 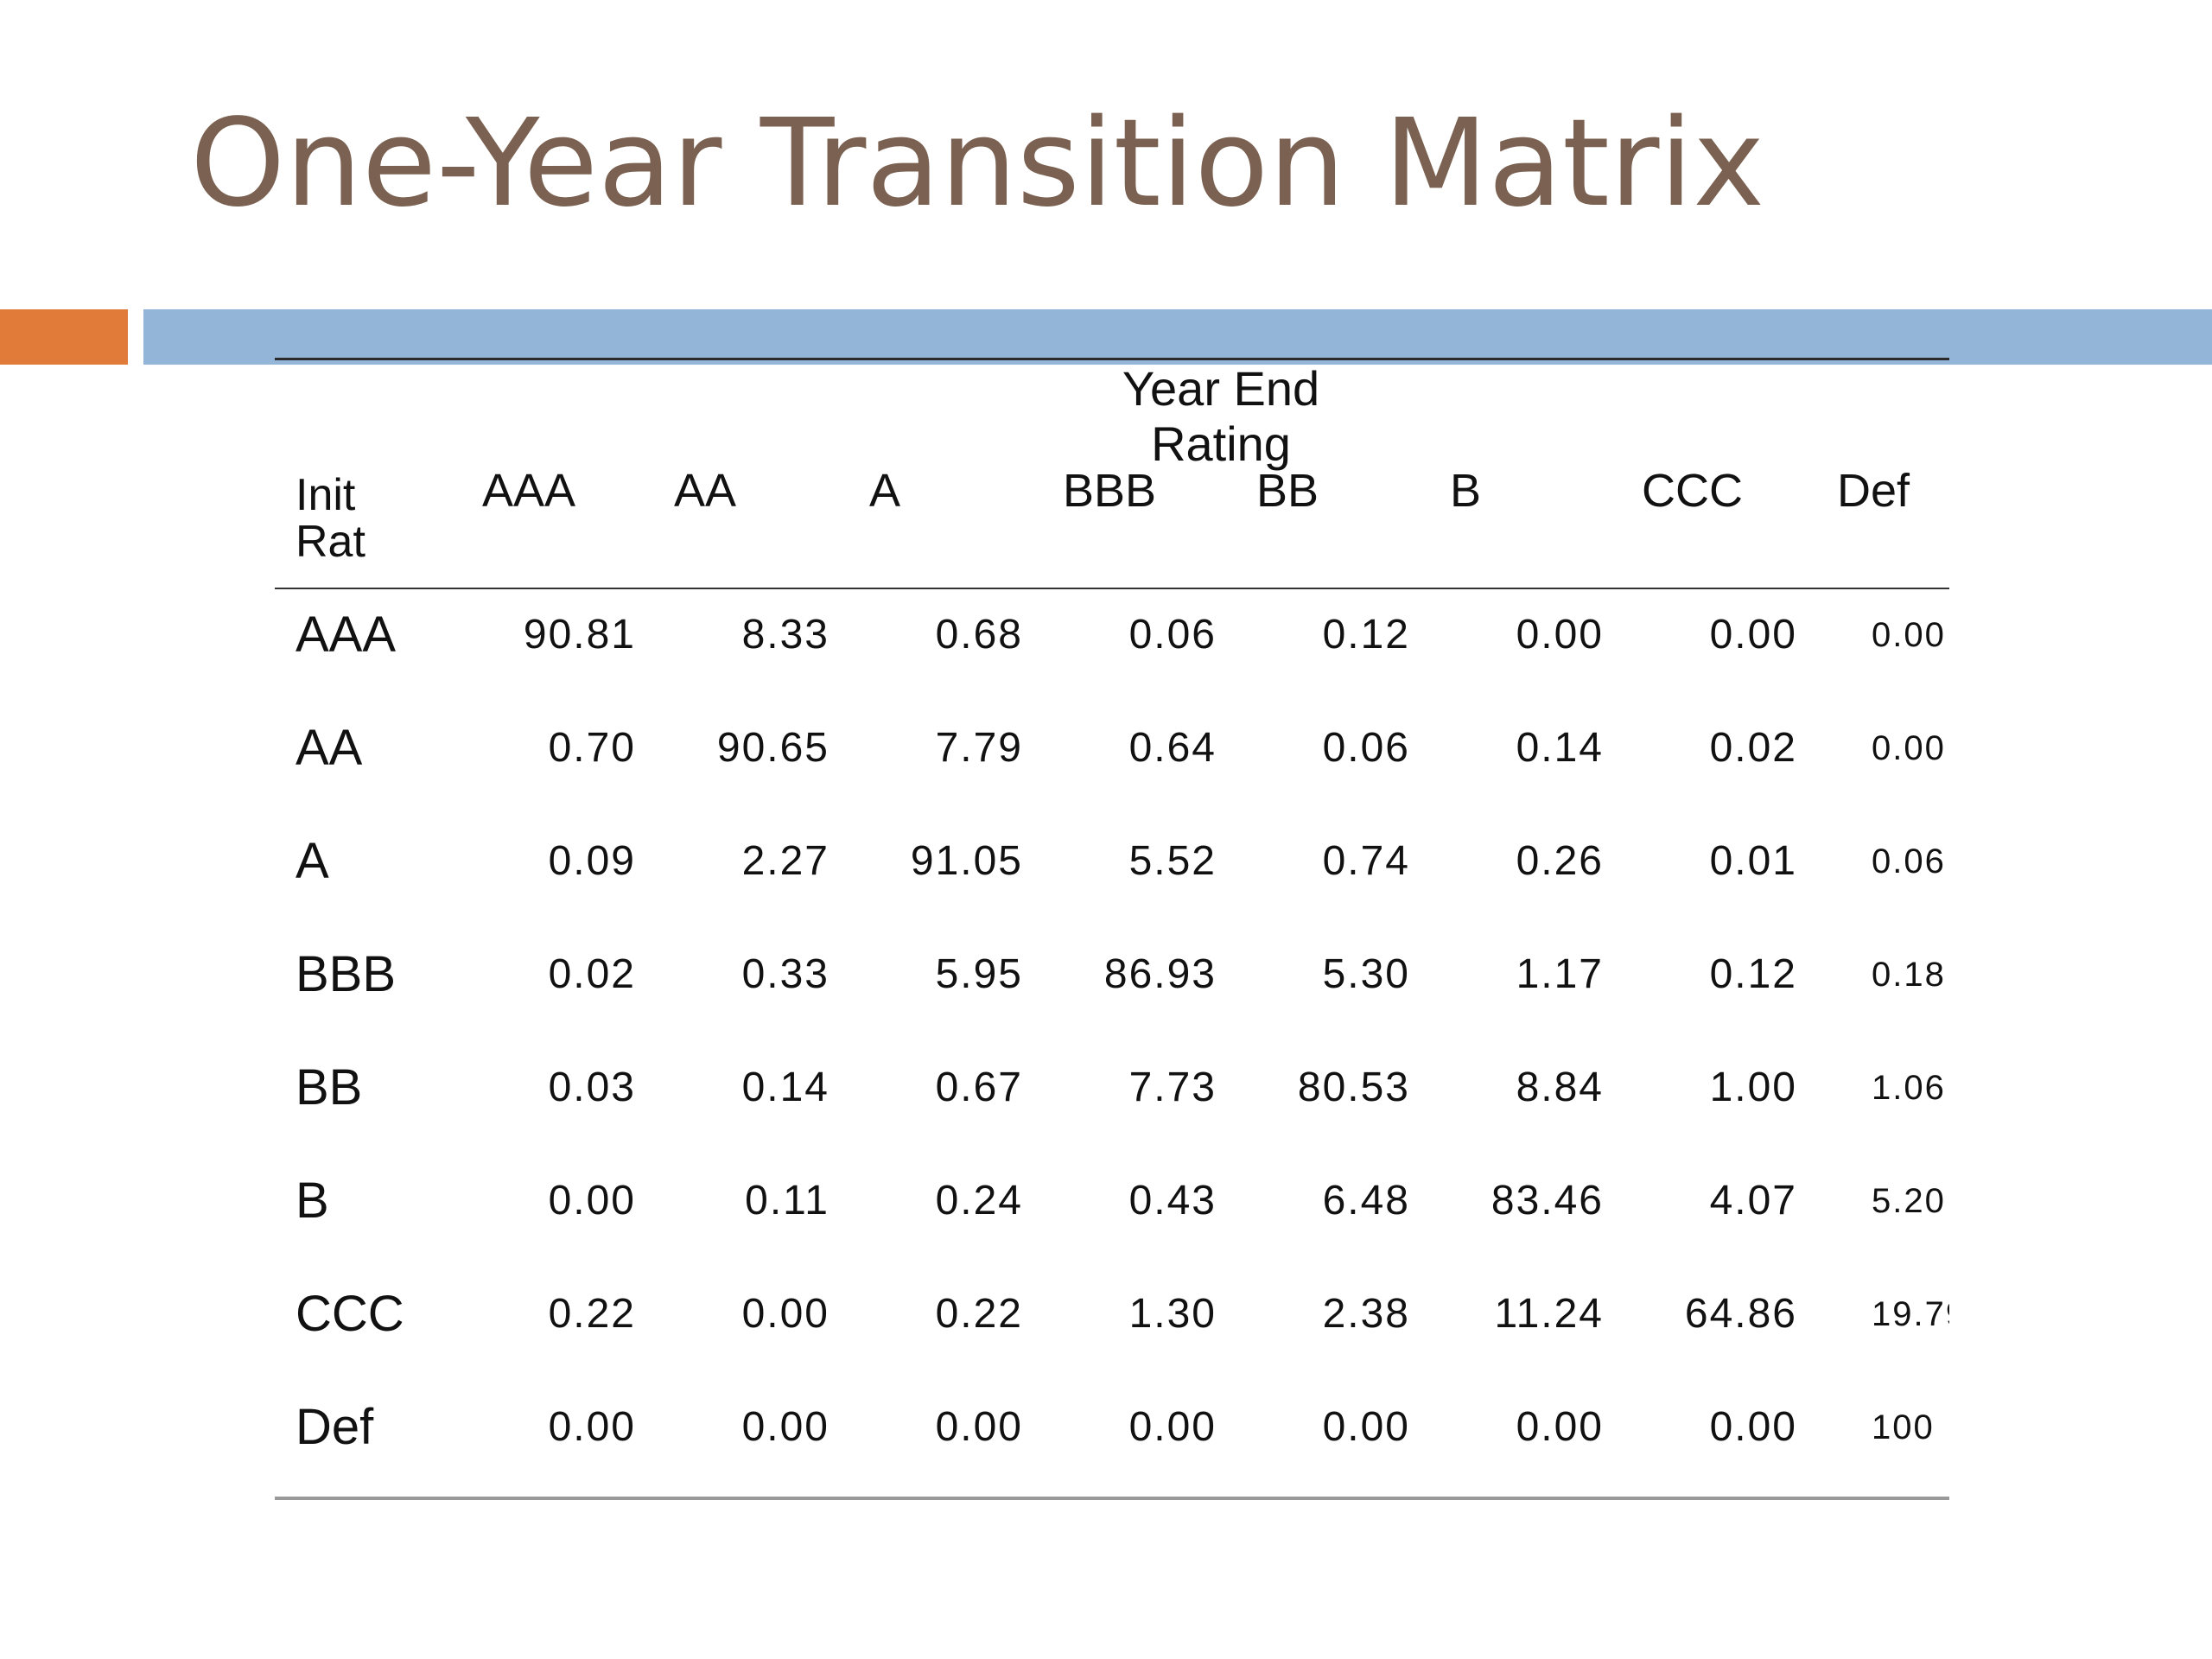 What do you see at coordinates (1112, 1092) in the screenshot?
I see `table-row: BB 0.03 0.14 0.67 7.73 80.53 8.84 1.00 1.06` at bounding box center [1112, 1092].